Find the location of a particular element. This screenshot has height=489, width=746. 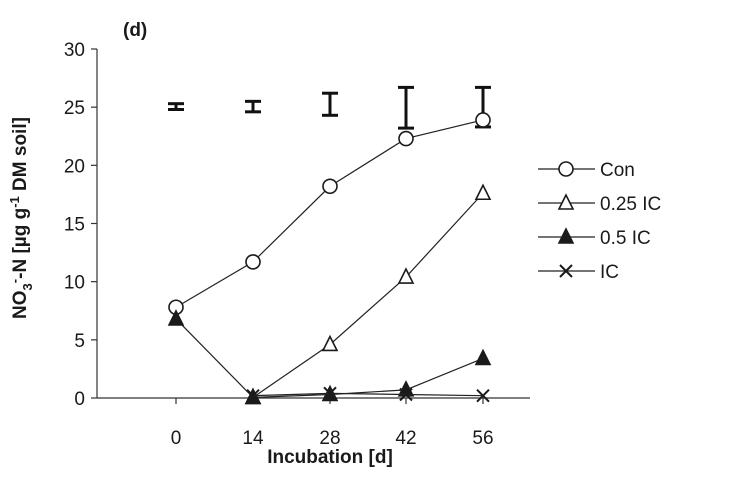

legend-label: 0.5 IC is located at coordinates (625, 238).